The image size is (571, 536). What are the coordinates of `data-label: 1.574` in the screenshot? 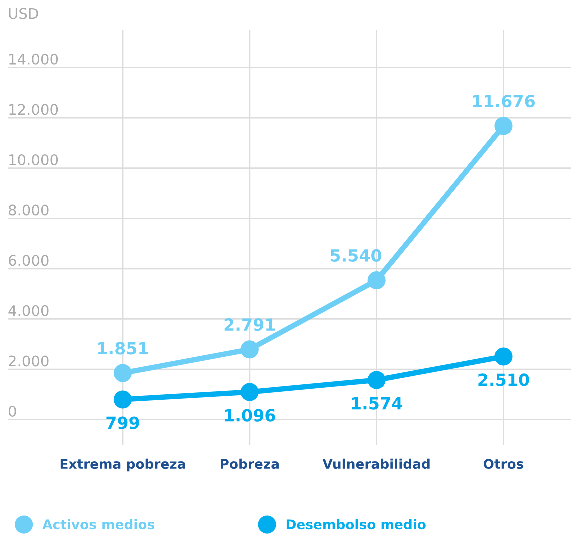 It's located at (377, 403).